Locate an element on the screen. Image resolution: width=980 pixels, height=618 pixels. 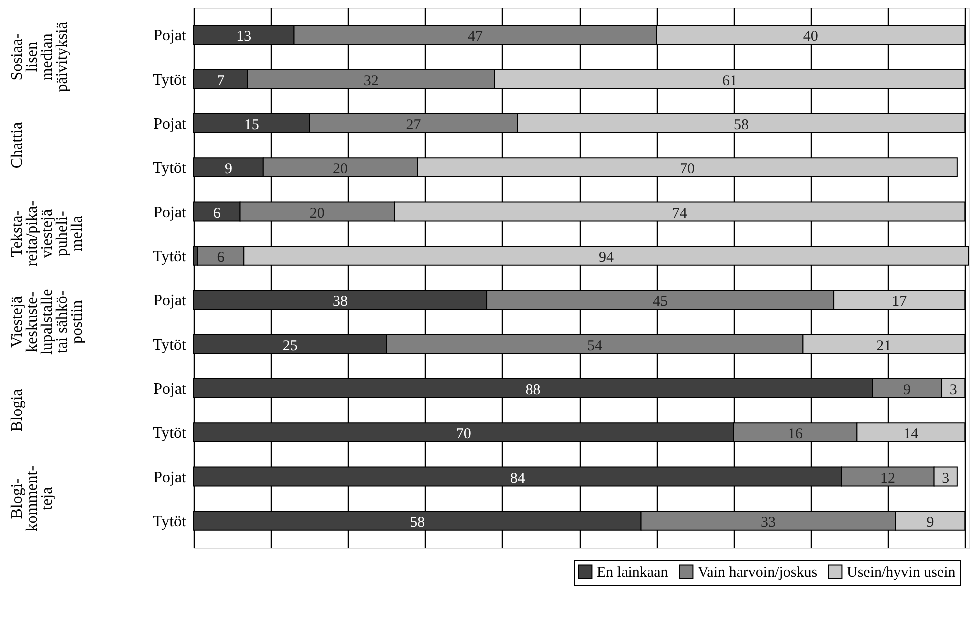
data-label: 38 is located at coordinates (340, 302).